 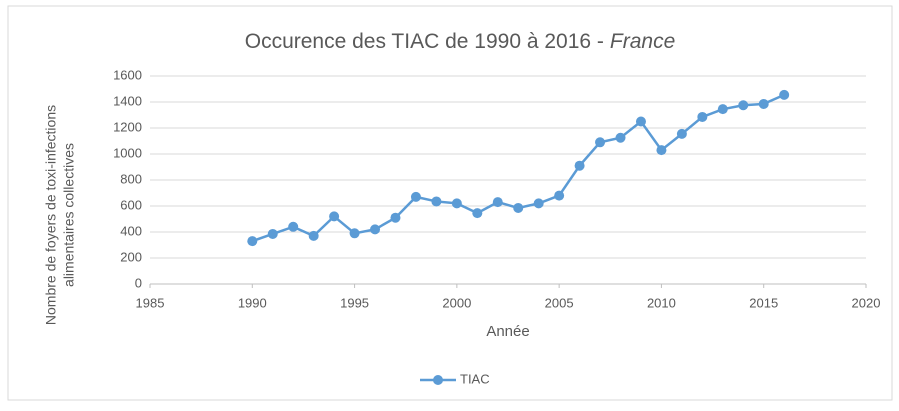 I want to click on x-tick-label: 2010, so click(x=661, y=302).